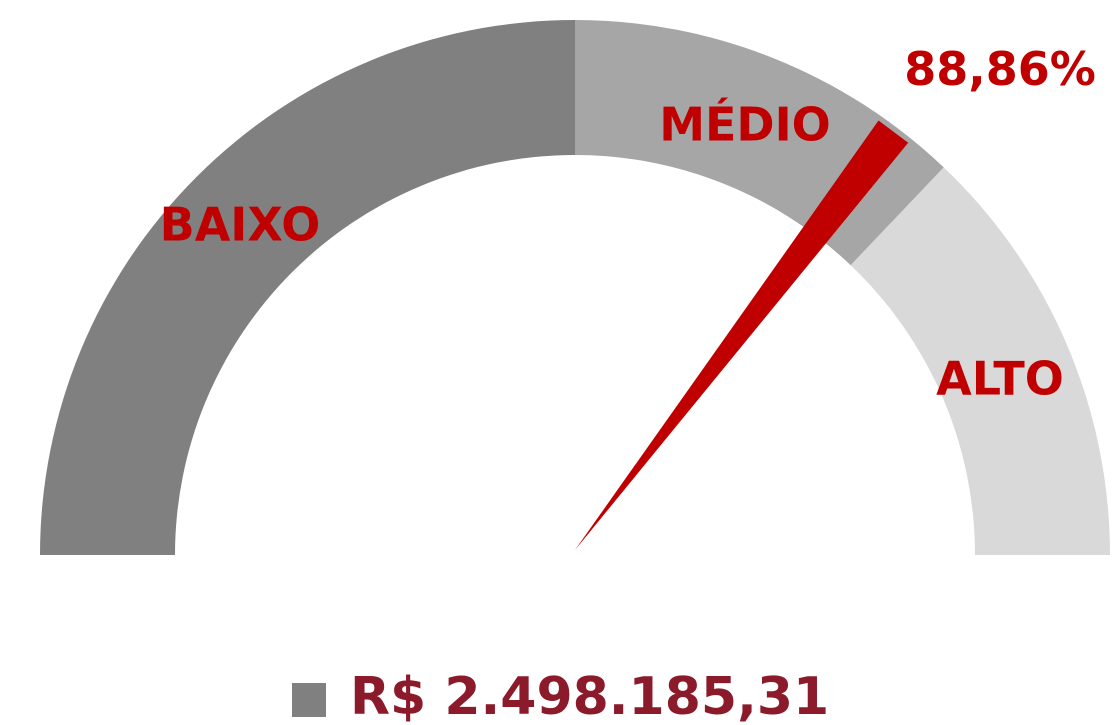 This screenshot has height=725, width=1119. What do you see at coordinates (1000, 69) in the screenshot?
I see `value-label: 88,86%` at bounding box center [1000, 69].